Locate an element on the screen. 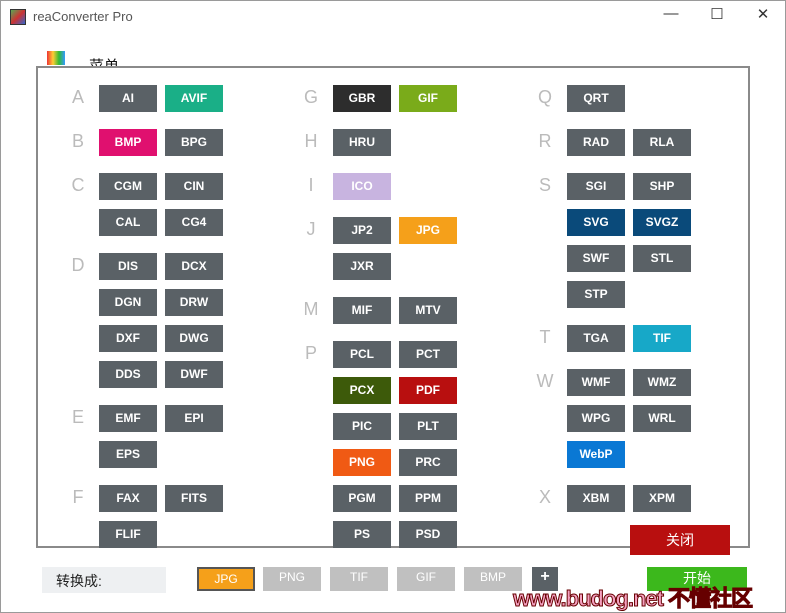  close-window-button: ✕ is located at coordinates (763, 14).